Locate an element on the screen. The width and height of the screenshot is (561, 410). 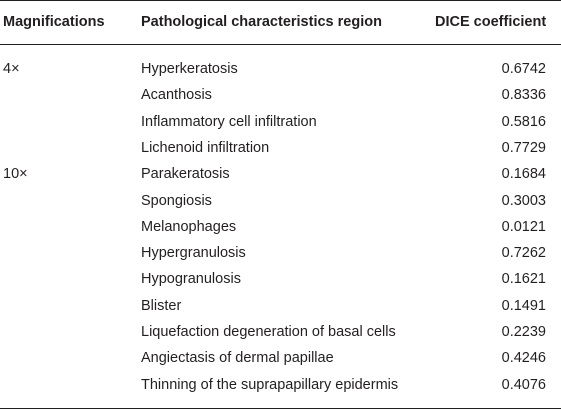
dice-cell: 0.2239 is located at coordinates (523, 332).